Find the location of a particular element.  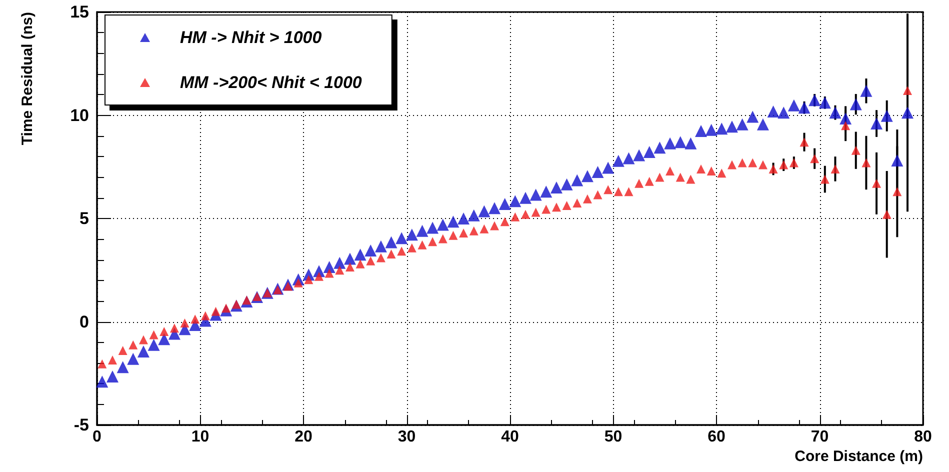

x-axis-title: Core Distance (m) is located at coordinates (858, 456).